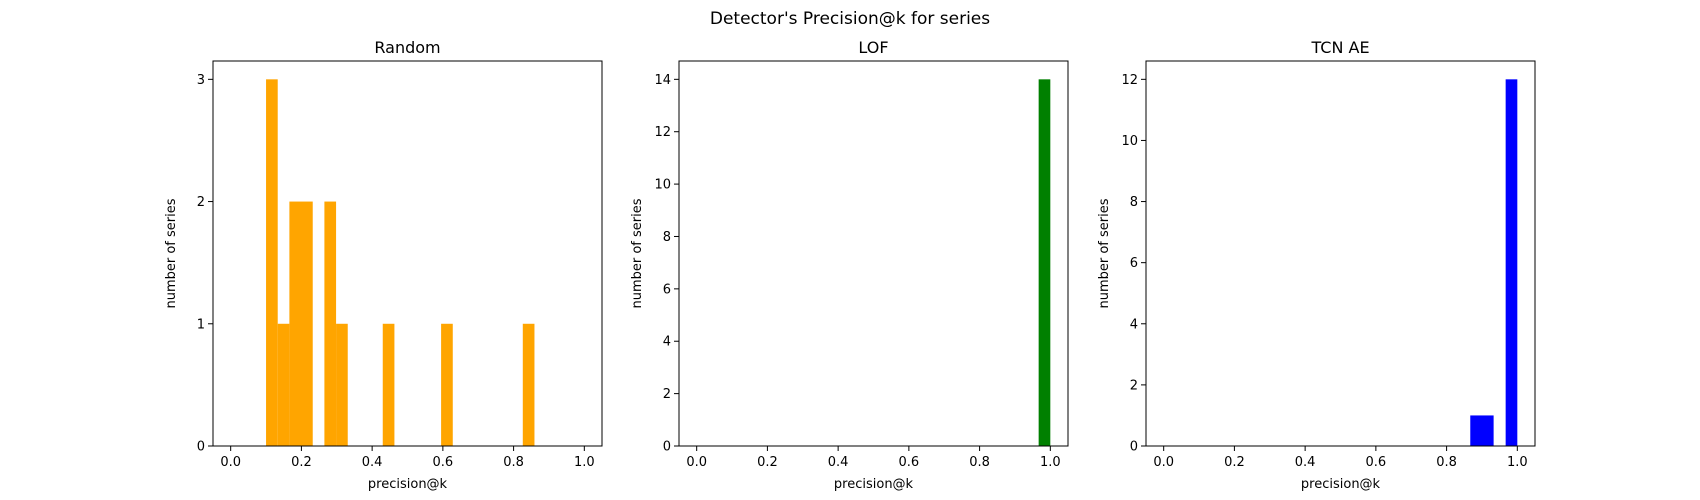  I want to click on subplot-title: Random, so click(407, 47).